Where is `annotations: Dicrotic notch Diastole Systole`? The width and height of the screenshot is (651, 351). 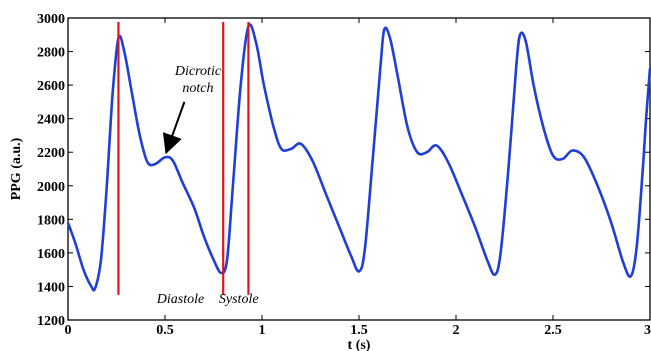 annotations: Dicrotic notch Diastole Systole is located at coordinates (207, 185).